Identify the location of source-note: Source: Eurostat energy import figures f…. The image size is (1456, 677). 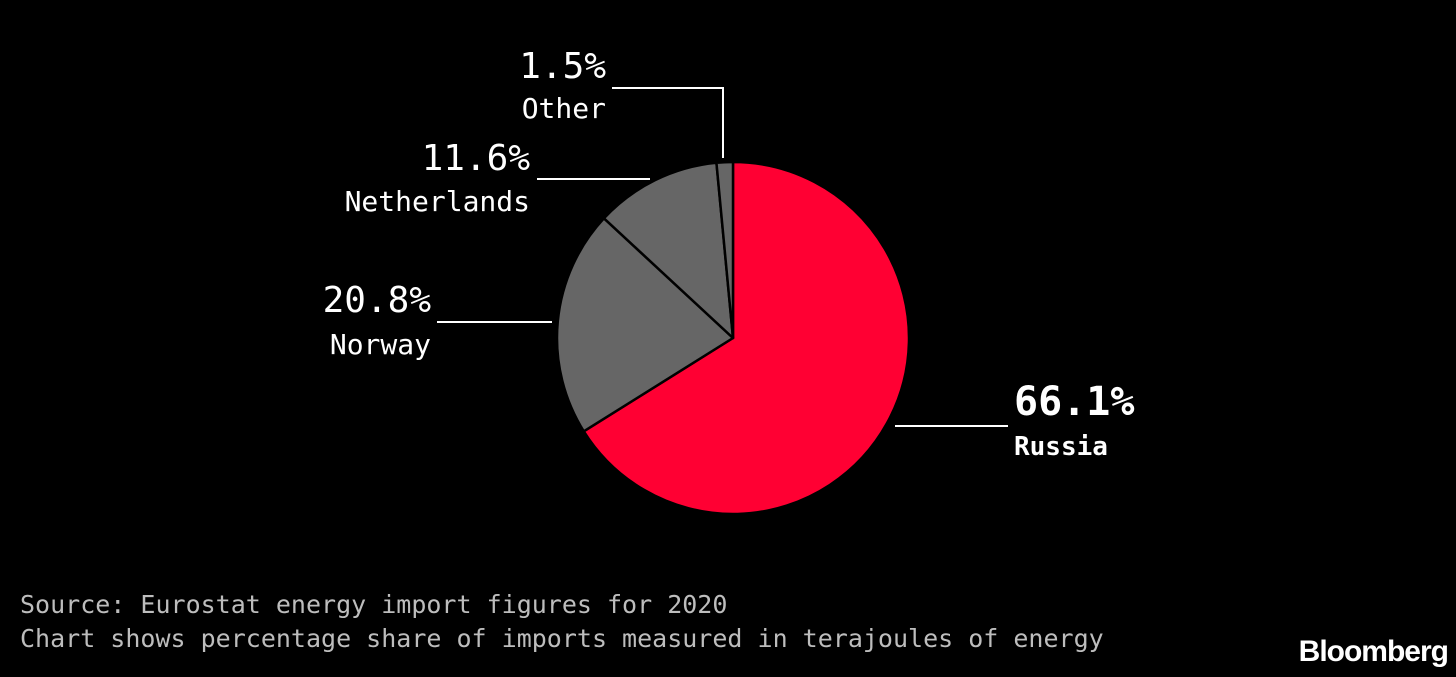
(374, 604).